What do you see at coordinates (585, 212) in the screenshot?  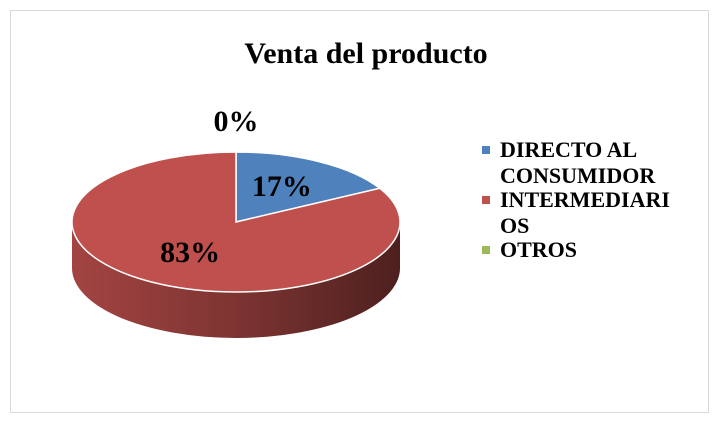 I see `legend-label: INTERMEDIARIOS` at bounding box center [585, 212].